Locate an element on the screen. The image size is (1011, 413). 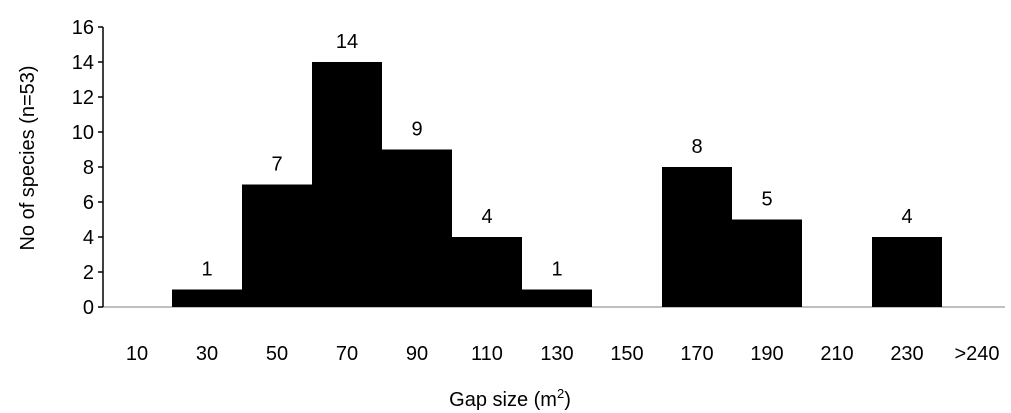
x-tick-label: 30 is located at coordinates (207, 354).